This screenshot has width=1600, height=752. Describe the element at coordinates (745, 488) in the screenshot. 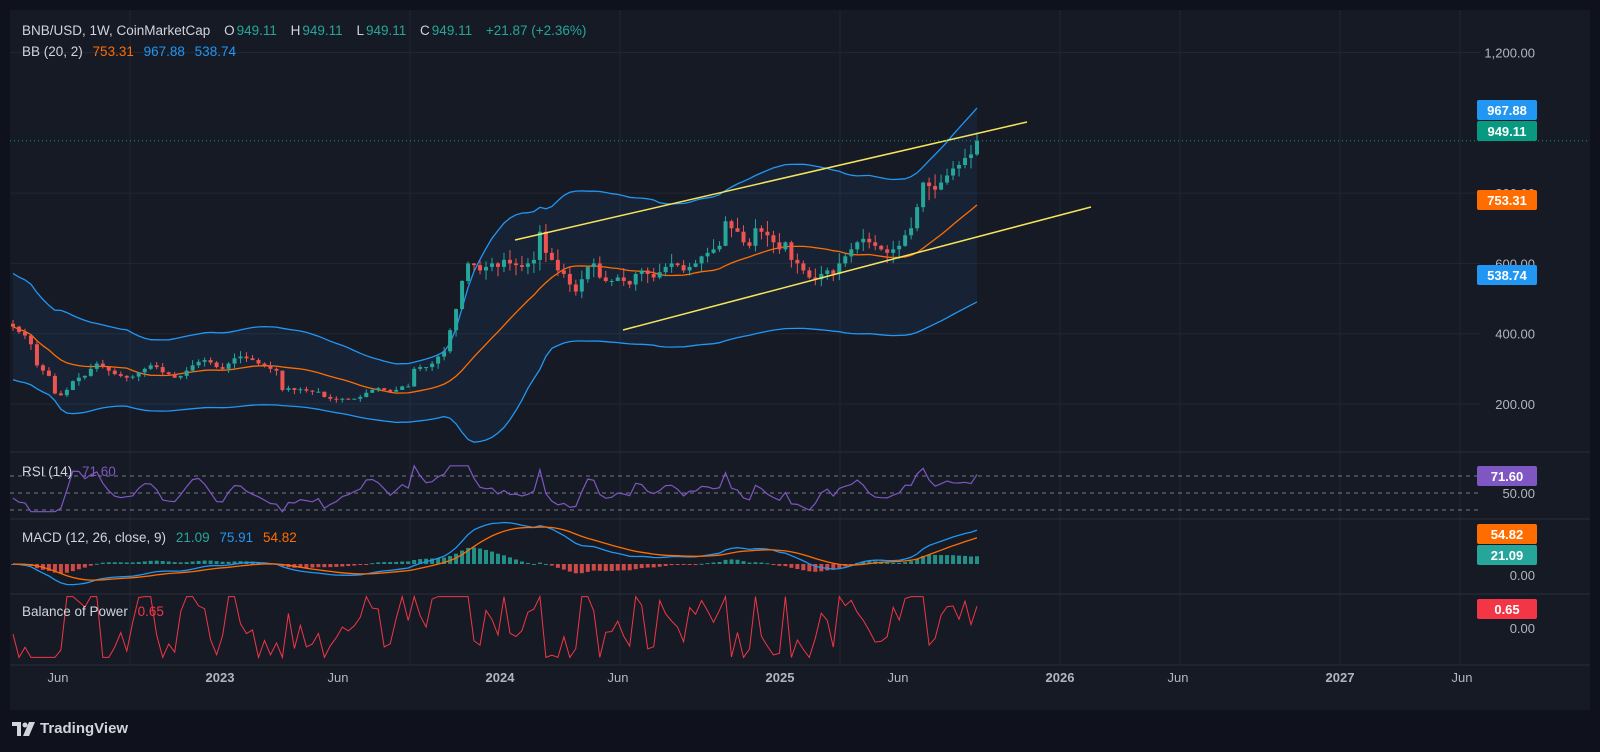

I see `rsi-pane` at that location.